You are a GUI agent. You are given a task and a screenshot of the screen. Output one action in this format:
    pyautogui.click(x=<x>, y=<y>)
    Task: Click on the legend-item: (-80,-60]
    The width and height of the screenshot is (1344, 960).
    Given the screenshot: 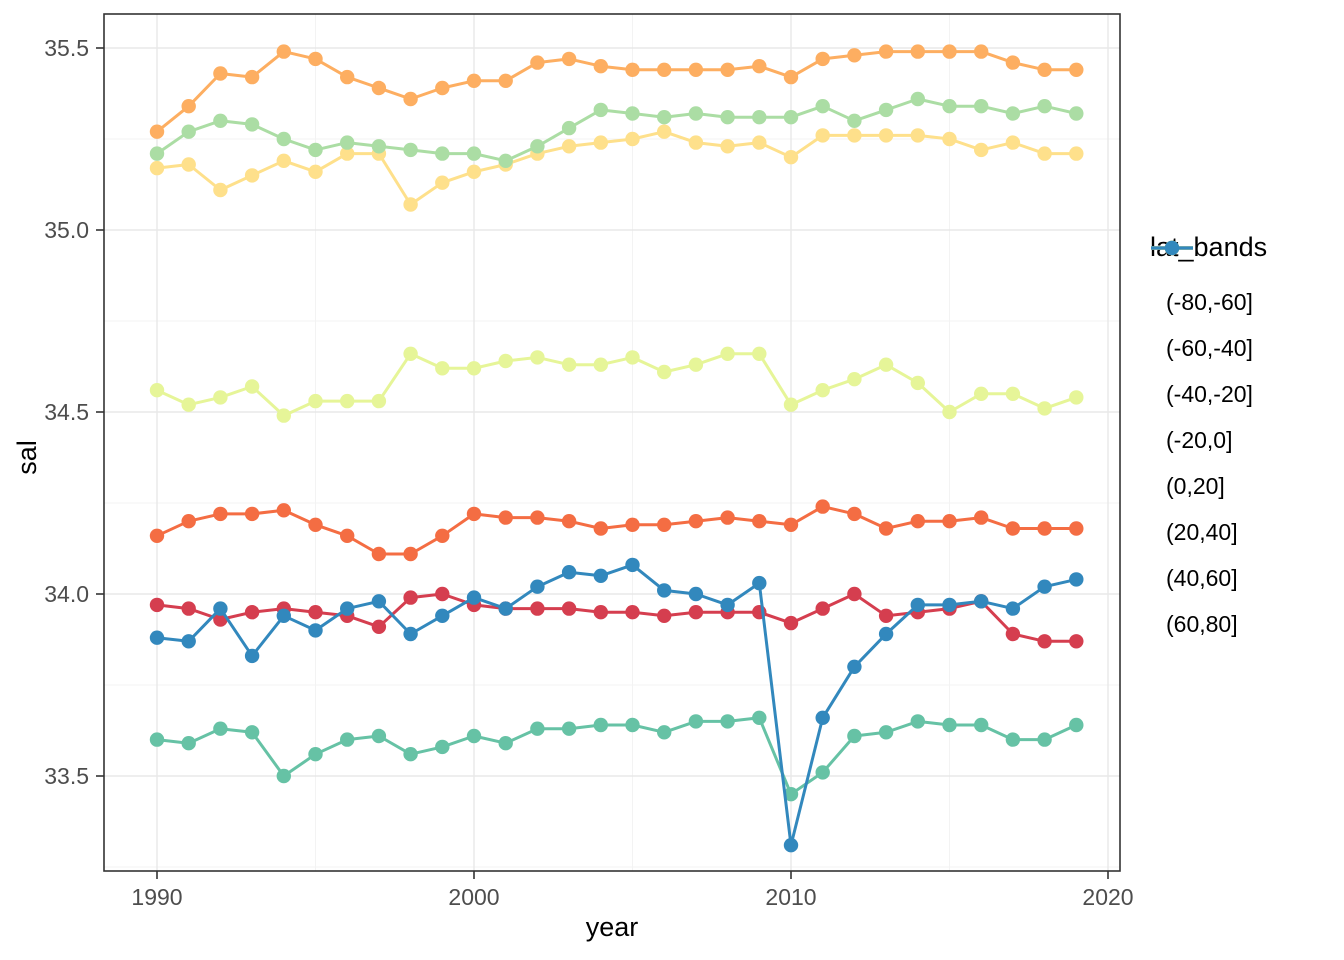 What is the action you would take?
    pyautogui.click(x=1208, y=282)
    